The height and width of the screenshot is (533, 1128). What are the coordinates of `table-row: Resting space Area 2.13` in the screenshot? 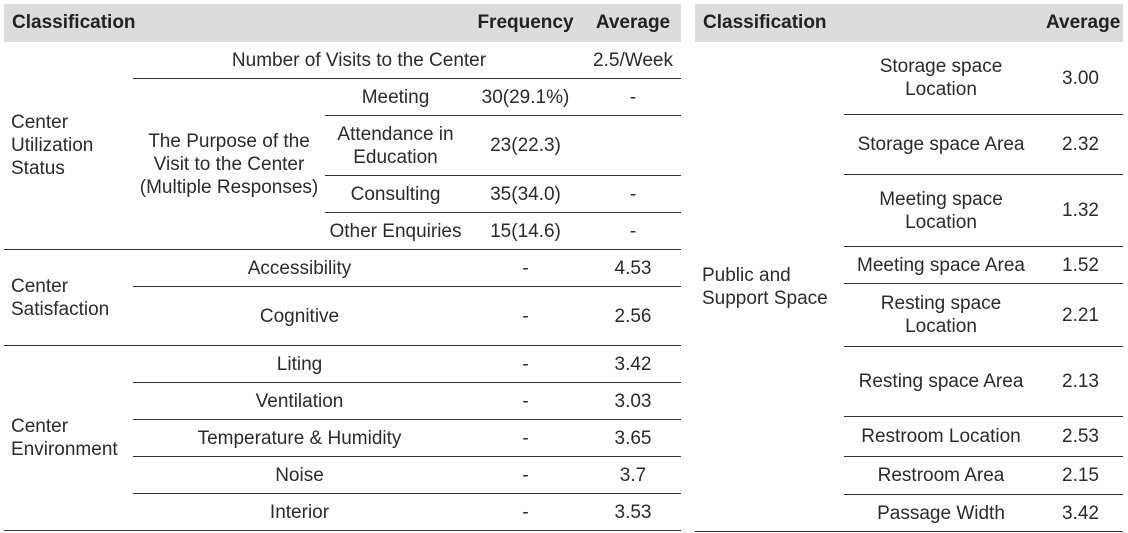 It's located at (909, 381).